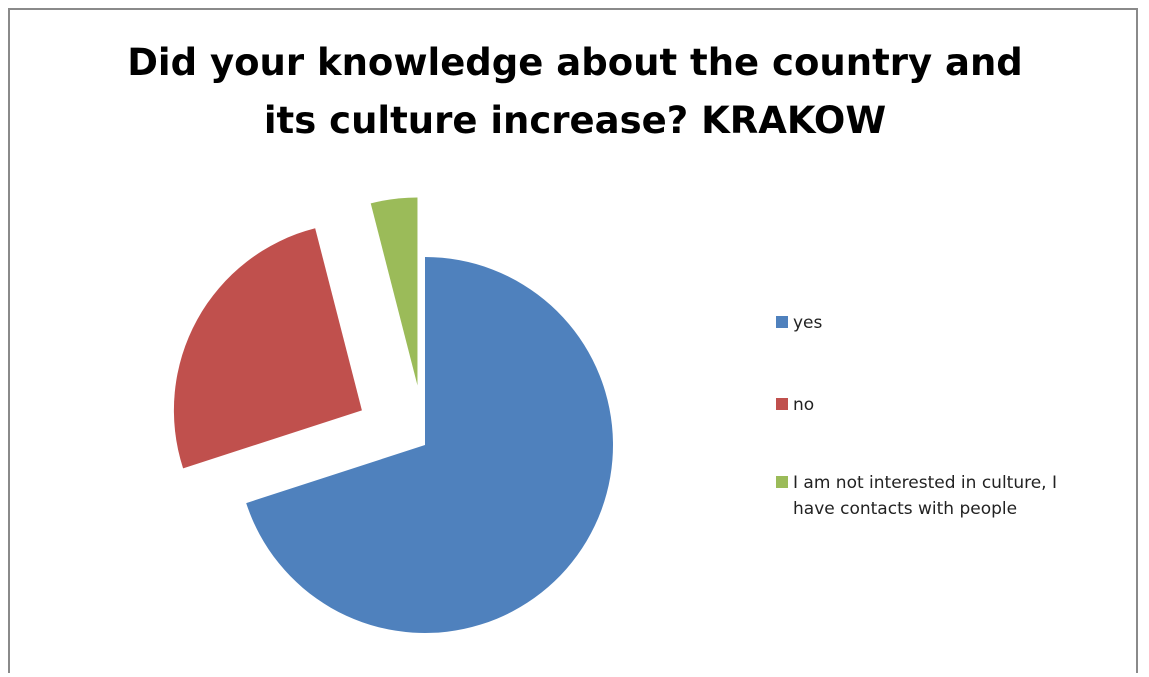 The image size is (1149, 677). What do you see at coordinates (267, 348) in the screenshot?
I see `pie-slice-no` at bounding box center [267, 348].